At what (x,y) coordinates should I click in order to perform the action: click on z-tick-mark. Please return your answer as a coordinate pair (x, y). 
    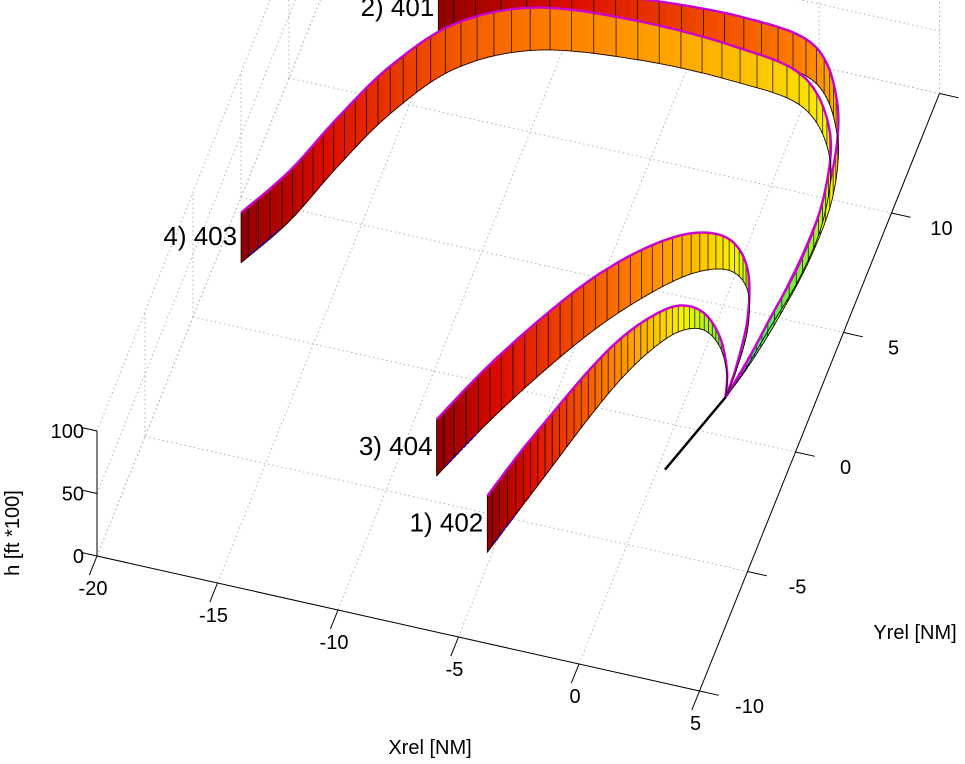
    Looking at the image, I should click on (90, 491).